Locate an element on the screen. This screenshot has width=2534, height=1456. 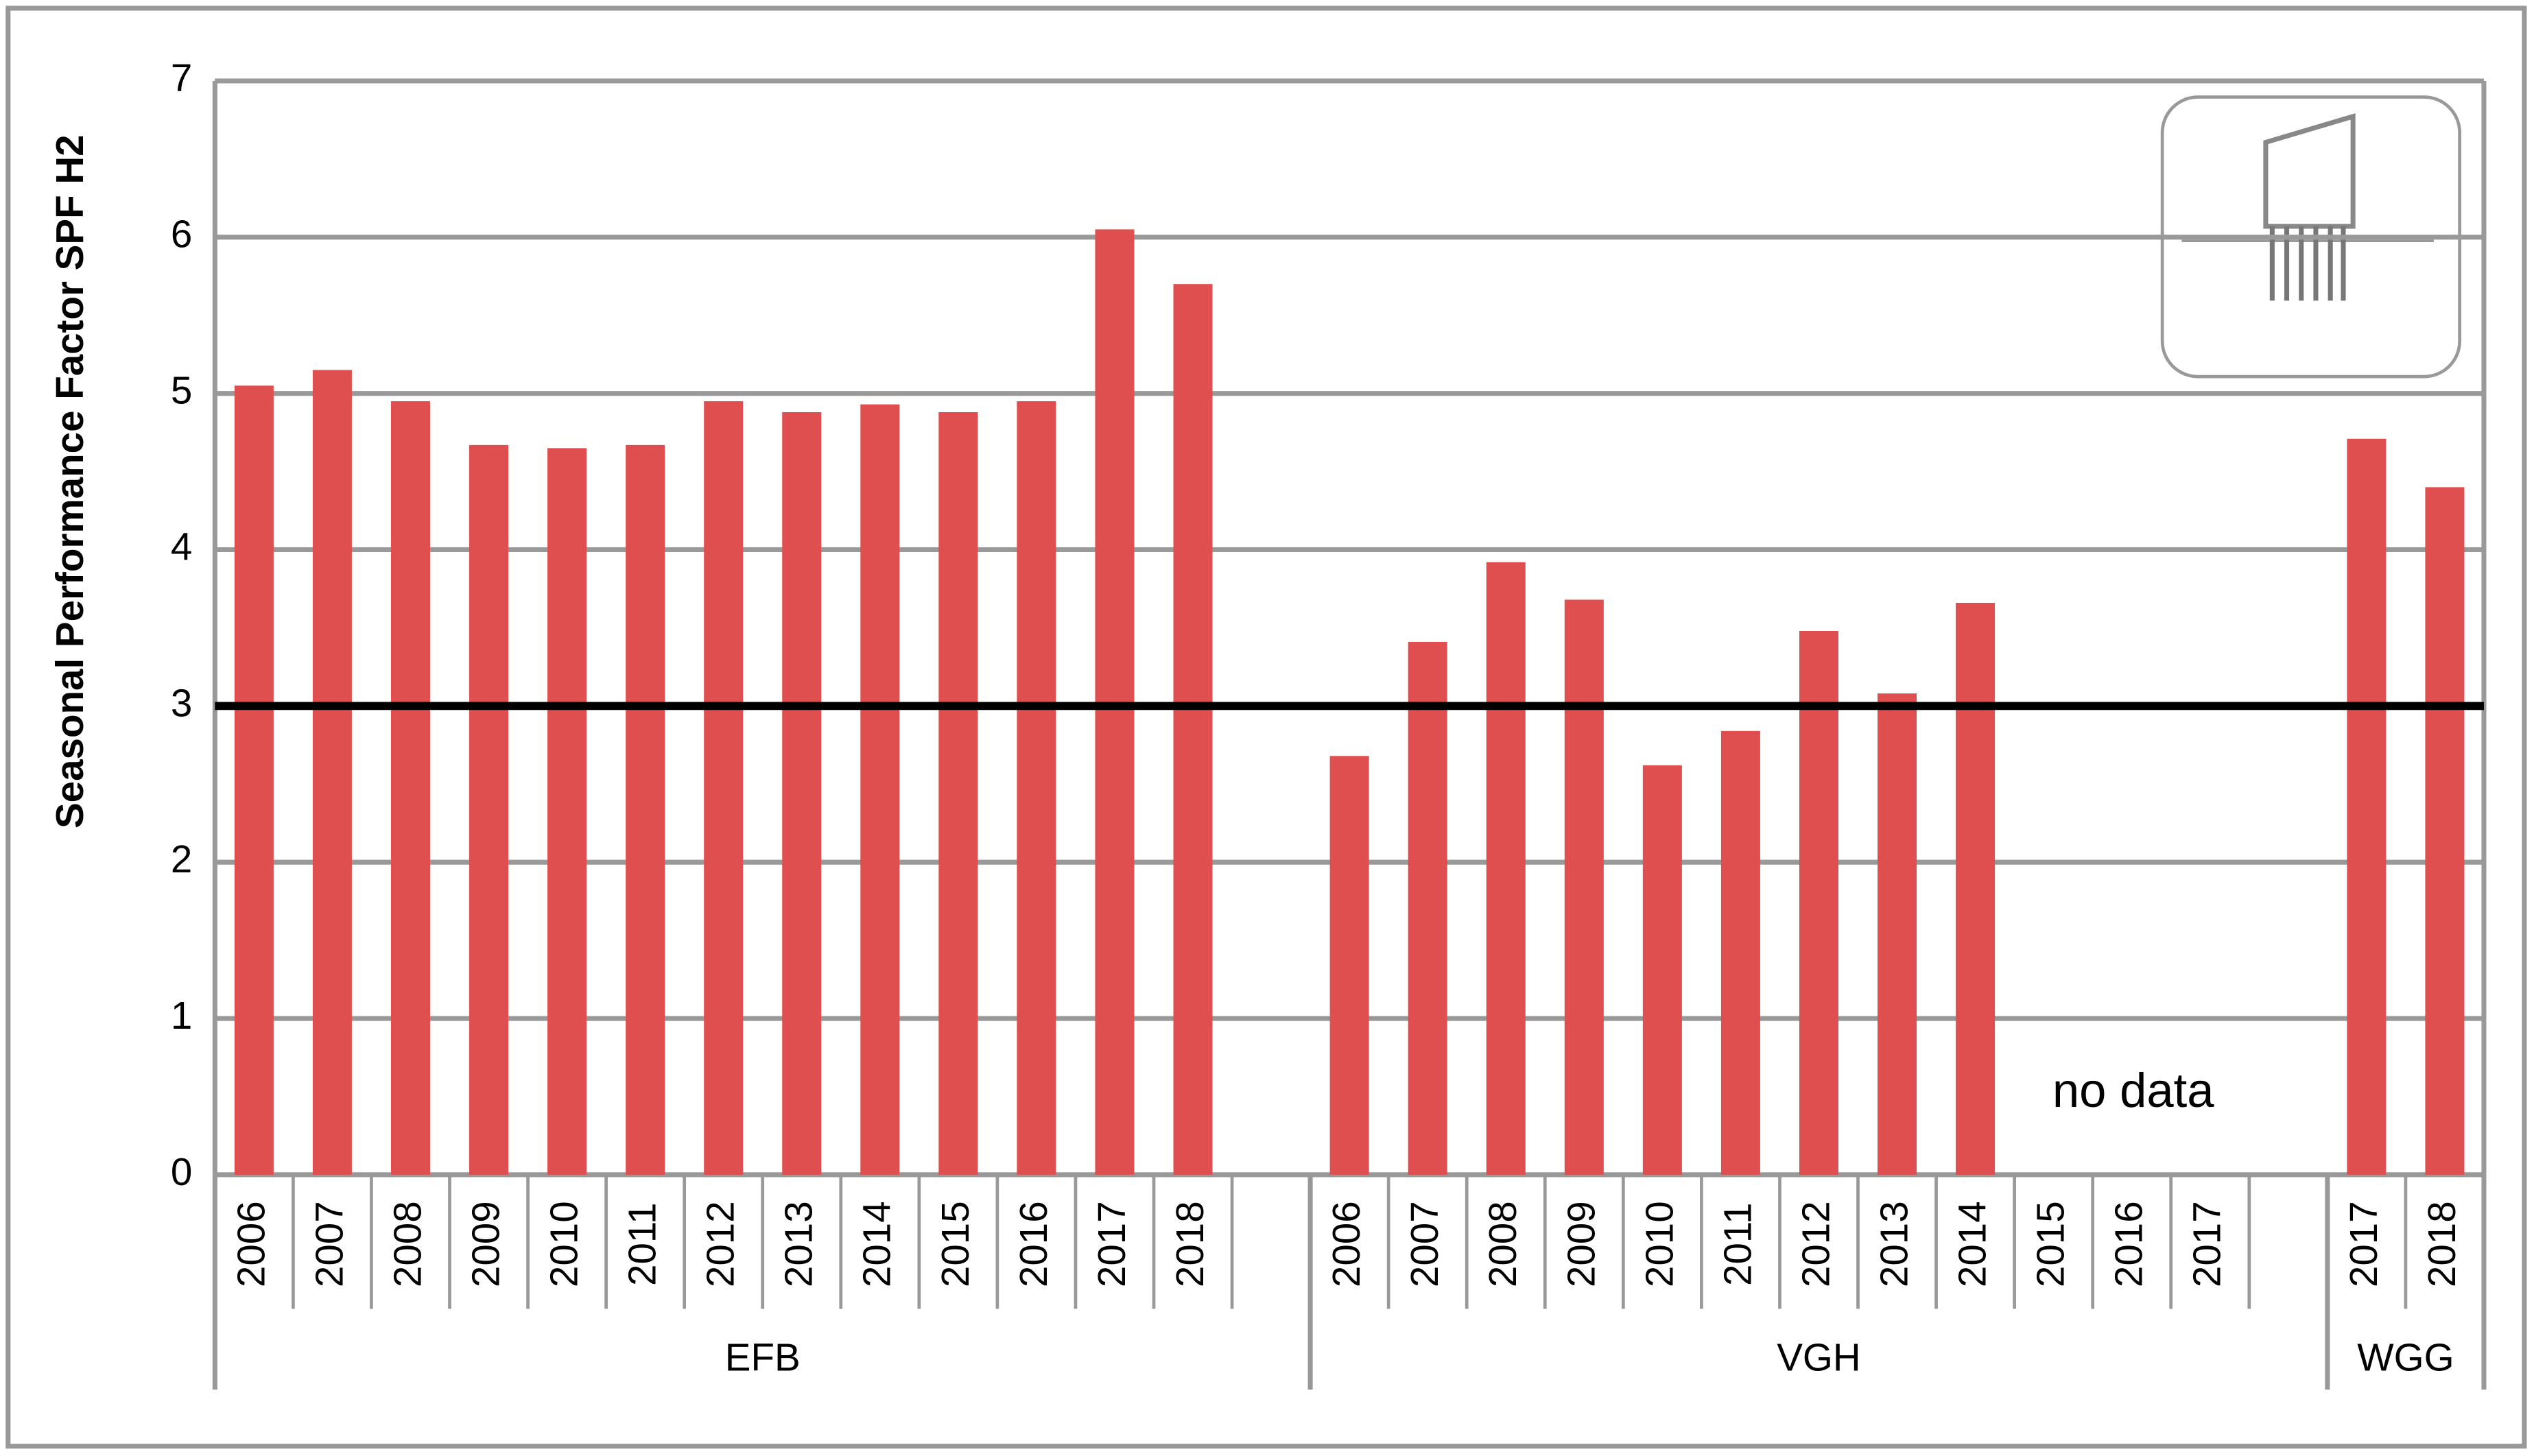
group-label: WGG is located at coordinates (2405, 1357).